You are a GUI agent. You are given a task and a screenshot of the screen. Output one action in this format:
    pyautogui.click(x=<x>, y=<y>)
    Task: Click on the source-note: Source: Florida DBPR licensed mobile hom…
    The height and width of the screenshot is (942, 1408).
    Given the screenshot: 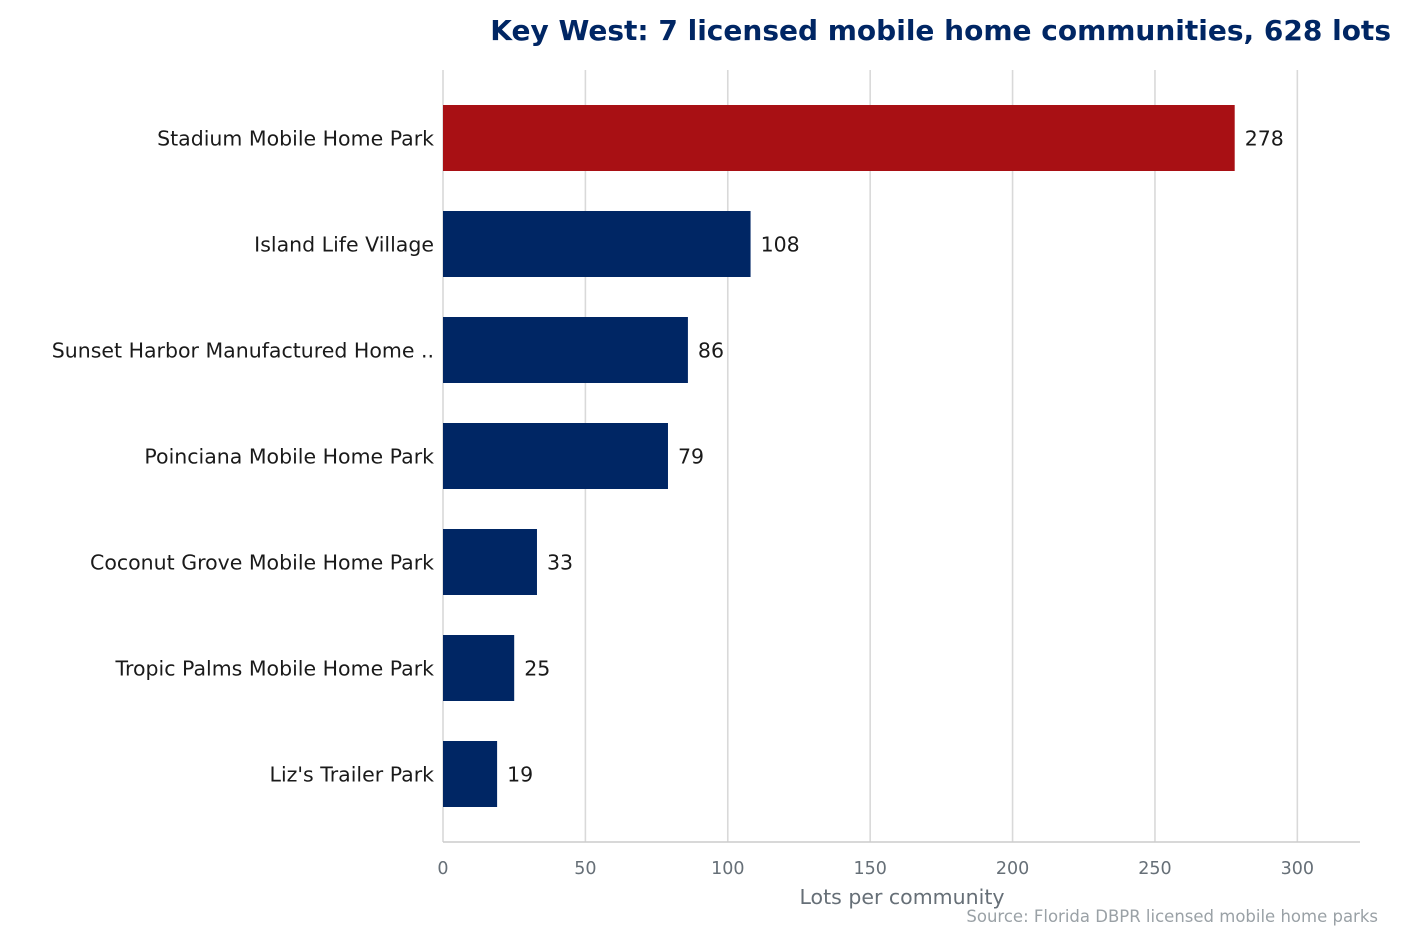 What is the action you would take?
    pyautogui.click(x=1172, y=916)
    